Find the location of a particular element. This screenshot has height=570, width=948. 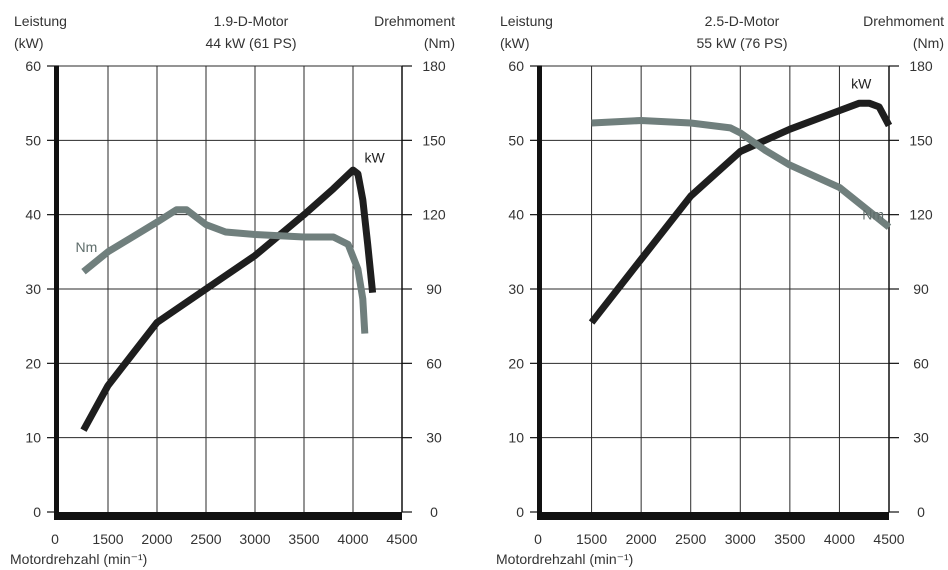

chart-subtitle: 55 kW (76 PS) is located at coordinates (741, 43).